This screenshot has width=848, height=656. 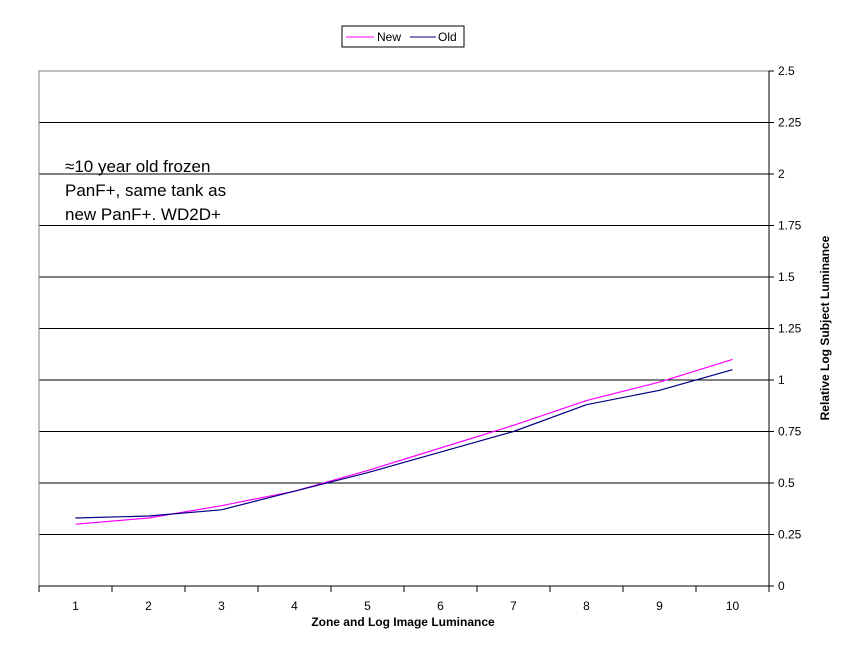 I want to click on legend-label-new: New, so click(x=389, y=37).